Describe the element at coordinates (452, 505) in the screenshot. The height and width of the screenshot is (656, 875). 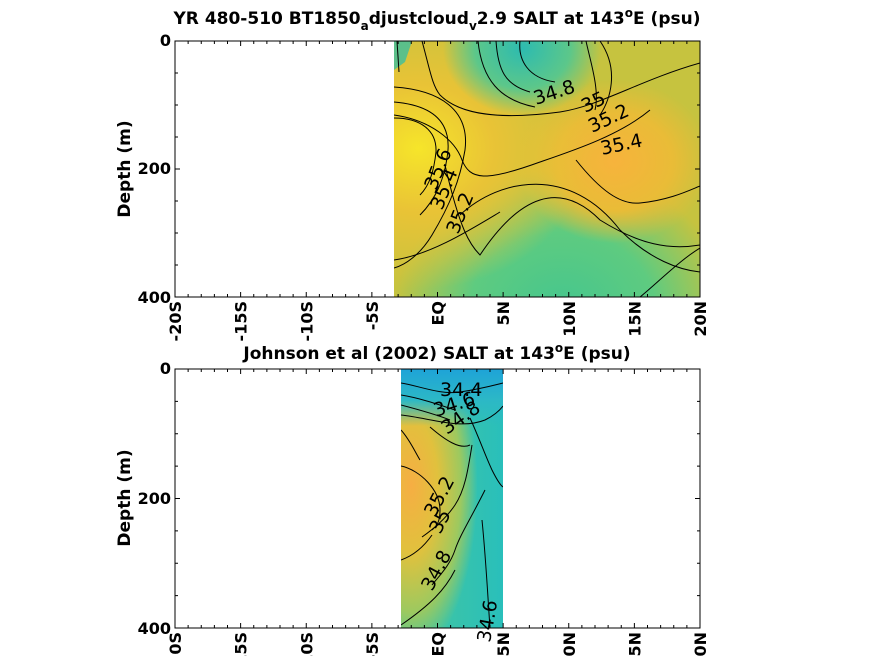
I see `panel-2-contour-lines` at that location.